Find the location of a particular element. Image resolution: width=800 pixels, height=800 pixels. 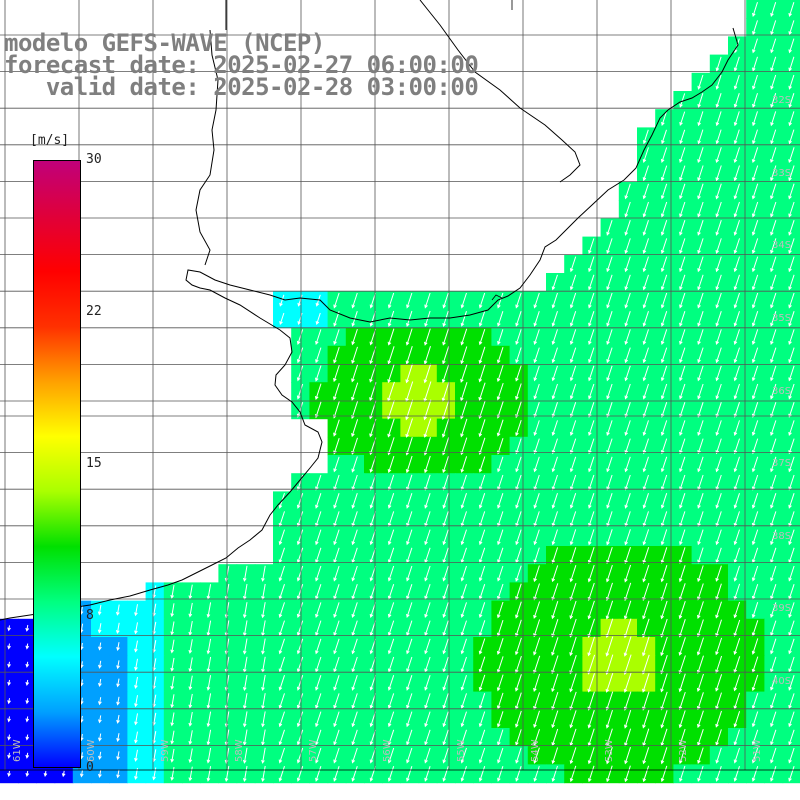

lon-label-57w: 57W is located at coordinates (313, 750).